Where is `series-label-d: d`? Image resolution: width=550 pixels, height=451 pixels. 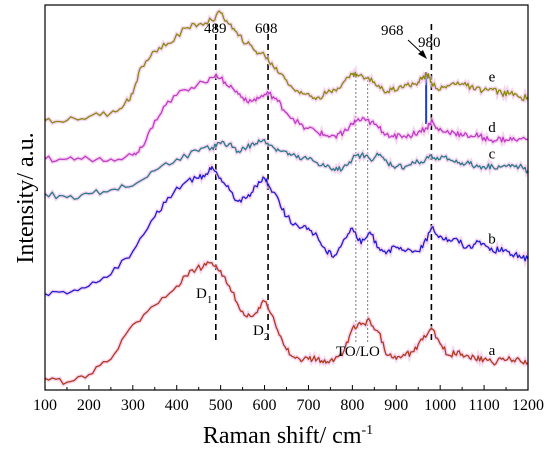
series-label-d: d is located at coordinates (492, 128).